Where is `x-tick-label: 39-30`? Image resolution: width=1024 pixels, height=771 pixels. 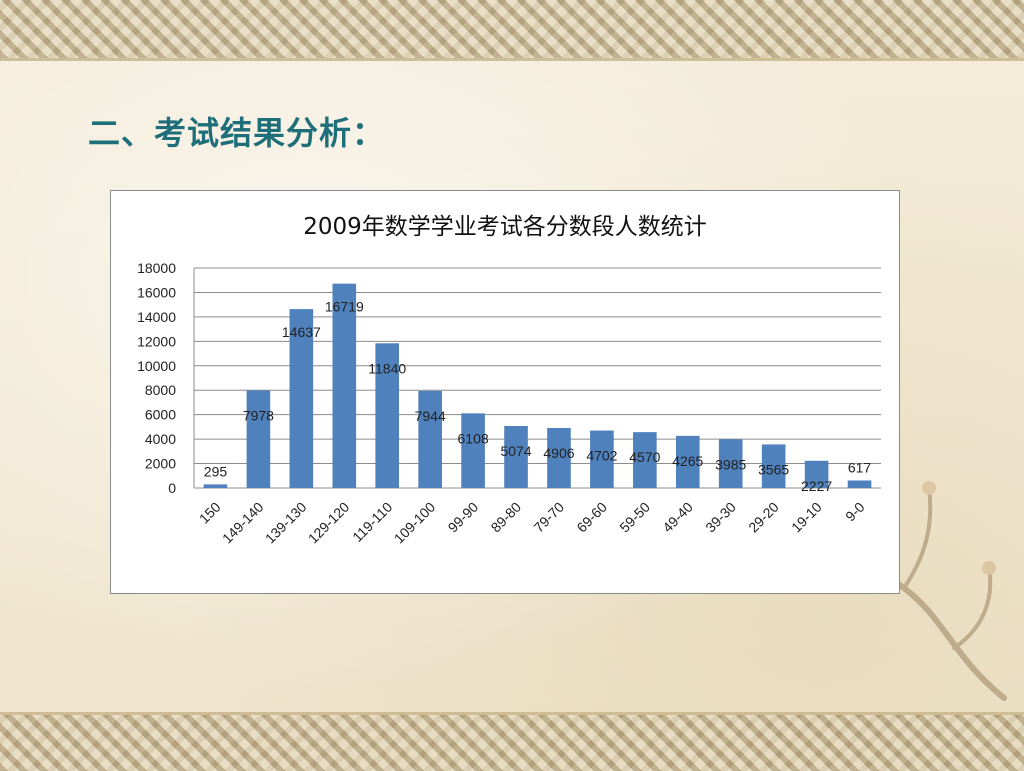 x-tick-label: 39-30 is located at coordinates (720, 517).